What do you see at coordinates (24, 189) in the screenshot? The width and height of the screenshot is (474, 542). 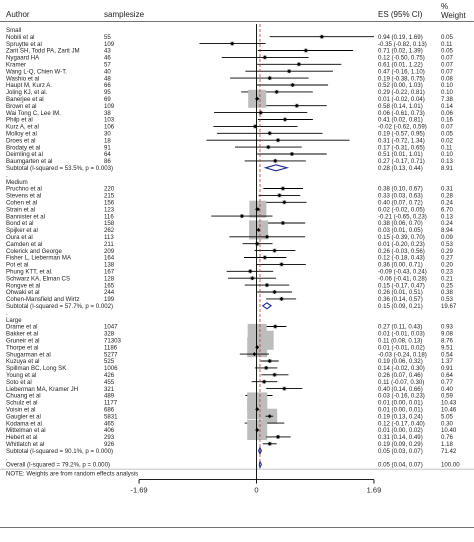 I see `study-author: Pruchno et al` at bounding box center [24, 189].